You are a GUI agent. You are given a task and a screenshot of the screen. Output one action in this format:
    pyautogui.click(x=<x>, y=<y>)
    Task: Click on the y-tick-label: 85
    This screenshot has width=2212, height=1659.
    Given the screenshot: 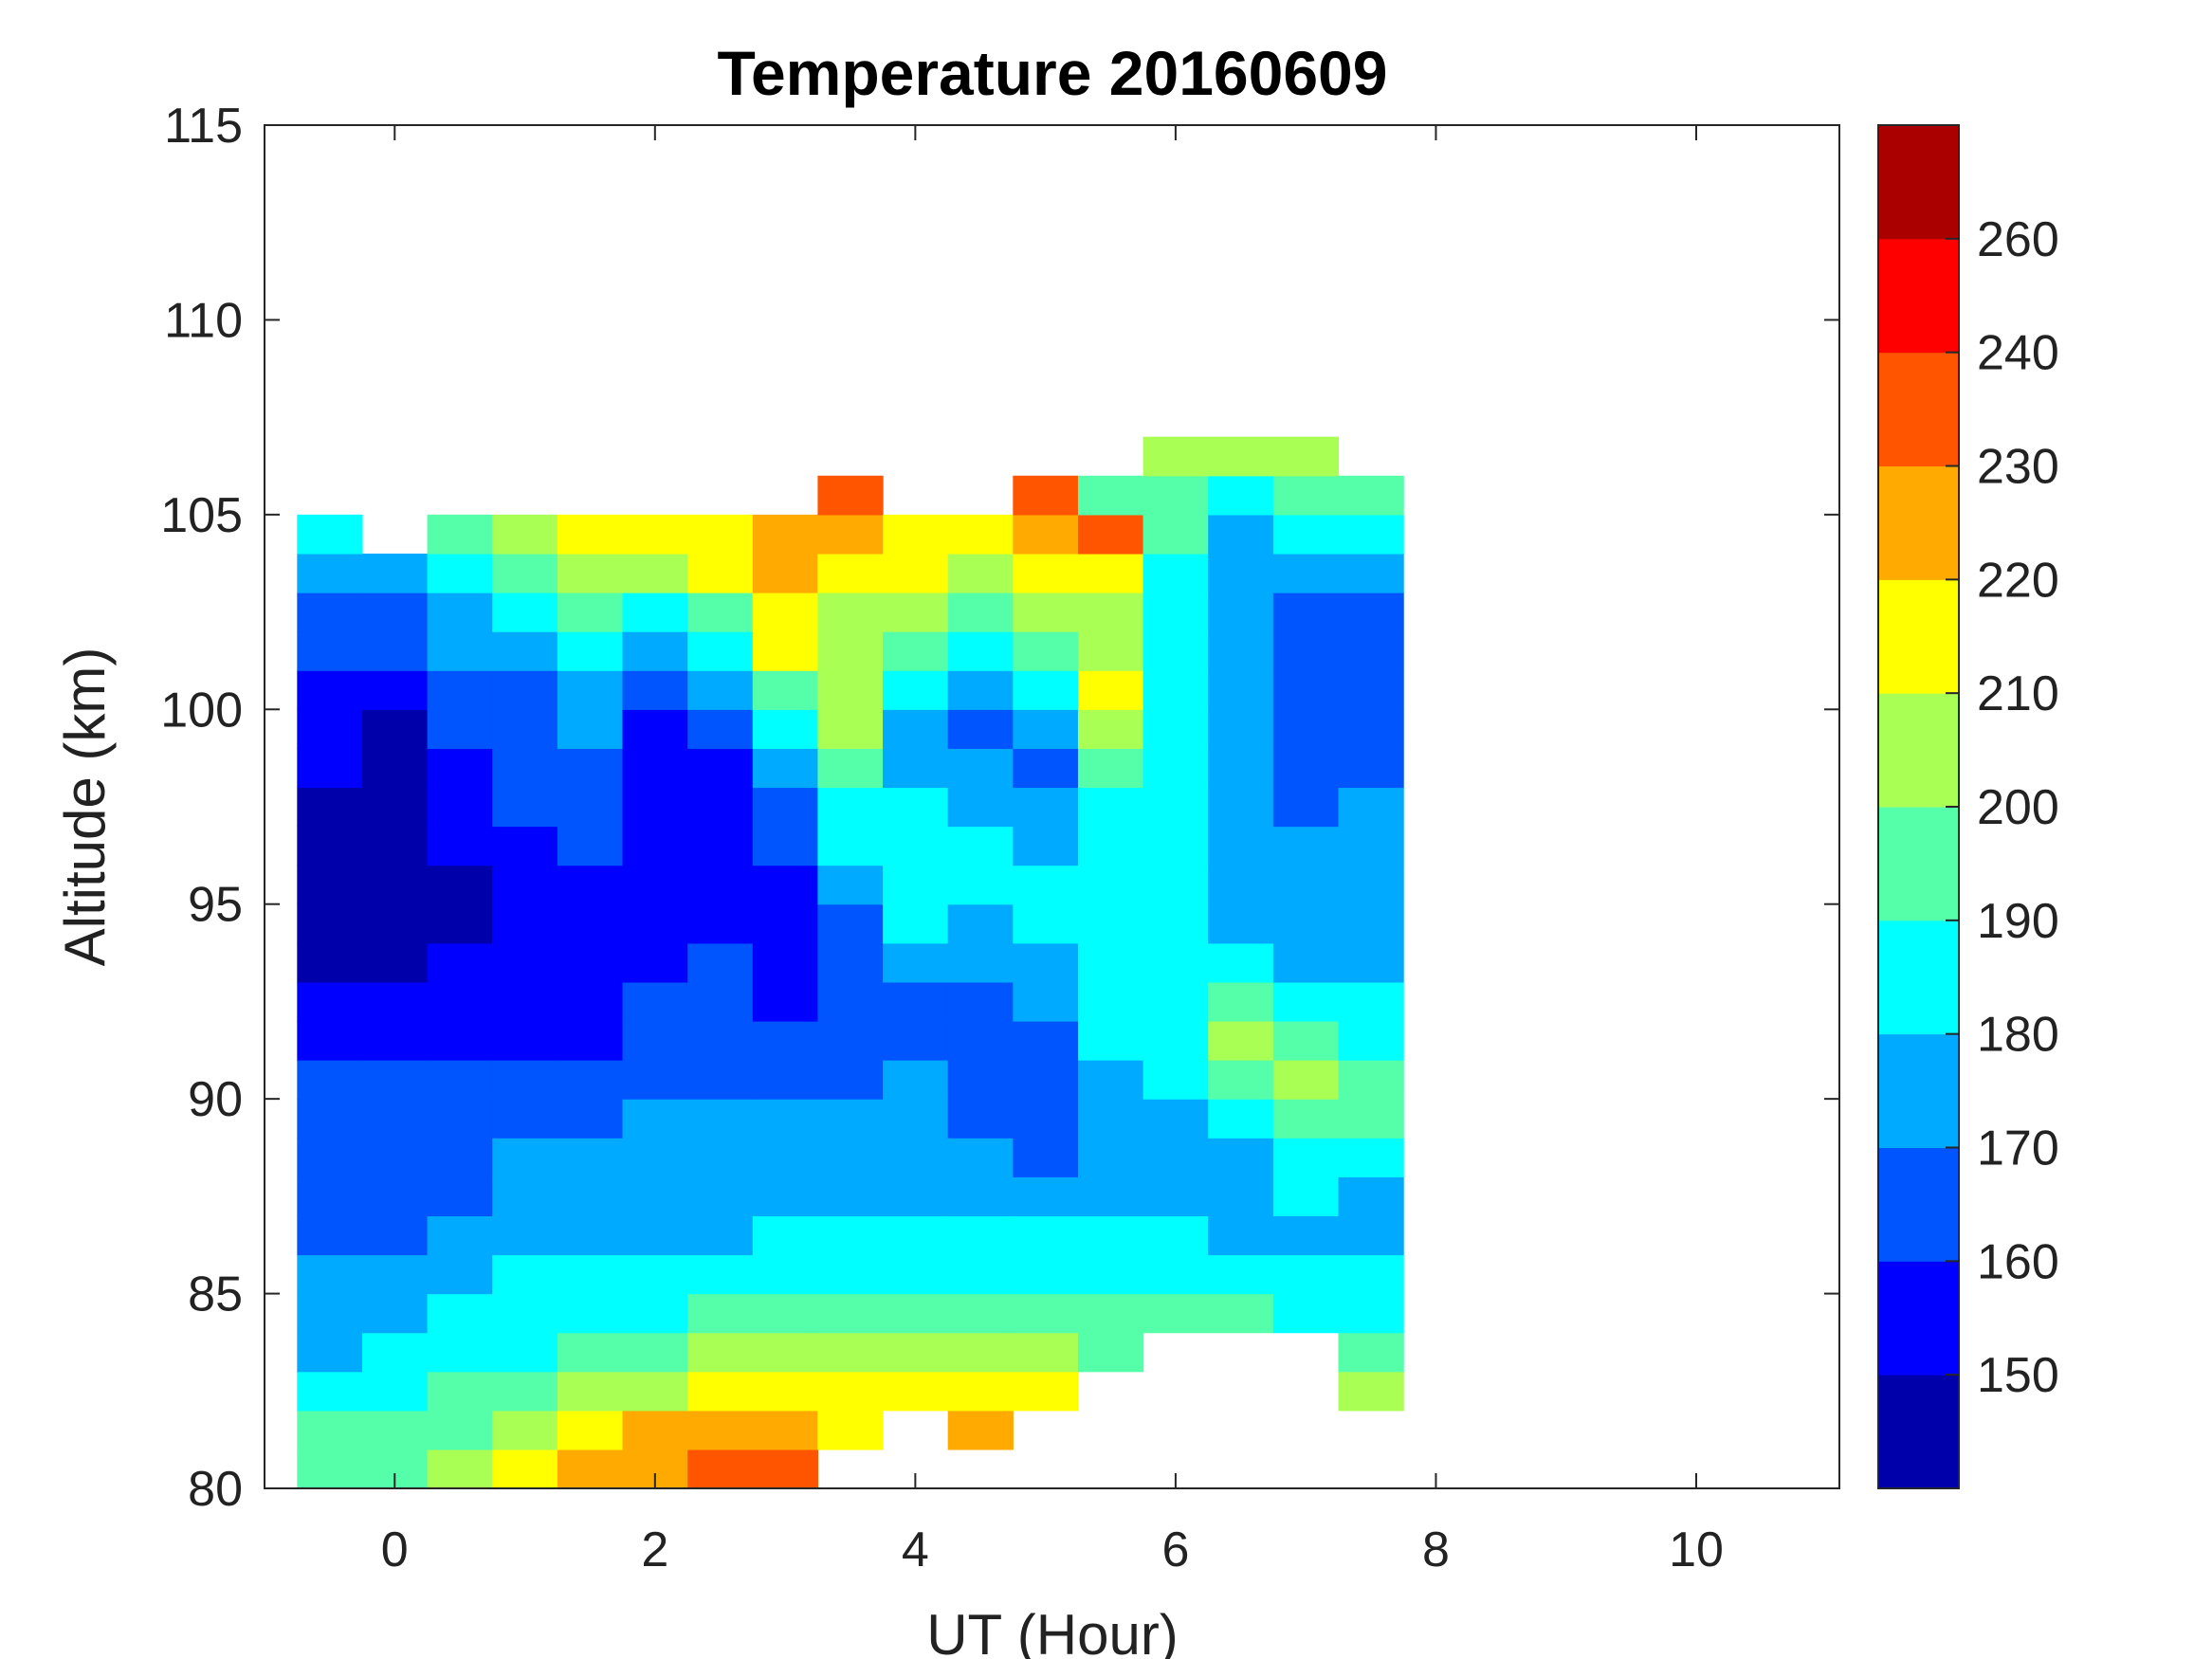 What is the action you would take?
    pyautogui.click(x=215, y=1294)
    